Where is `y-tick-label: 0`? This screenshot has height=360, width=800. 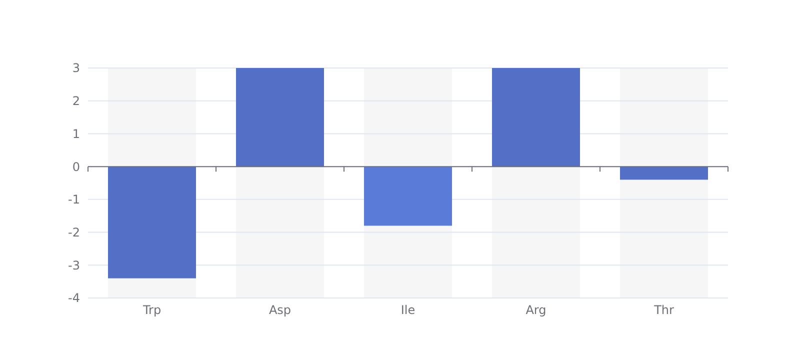 y-tick-label: 0 is located at coordinates (76, 167).